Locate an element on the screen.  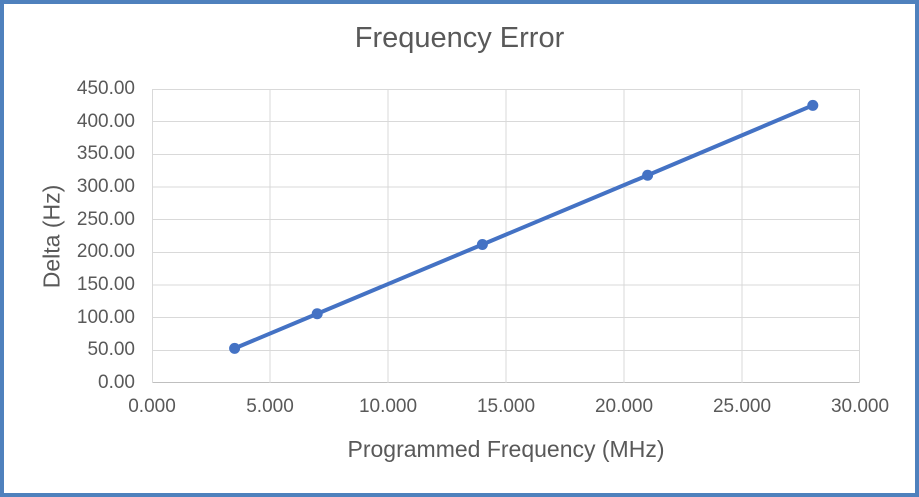
x-tick-label: 0.000 is located at coordinates (152, 406).